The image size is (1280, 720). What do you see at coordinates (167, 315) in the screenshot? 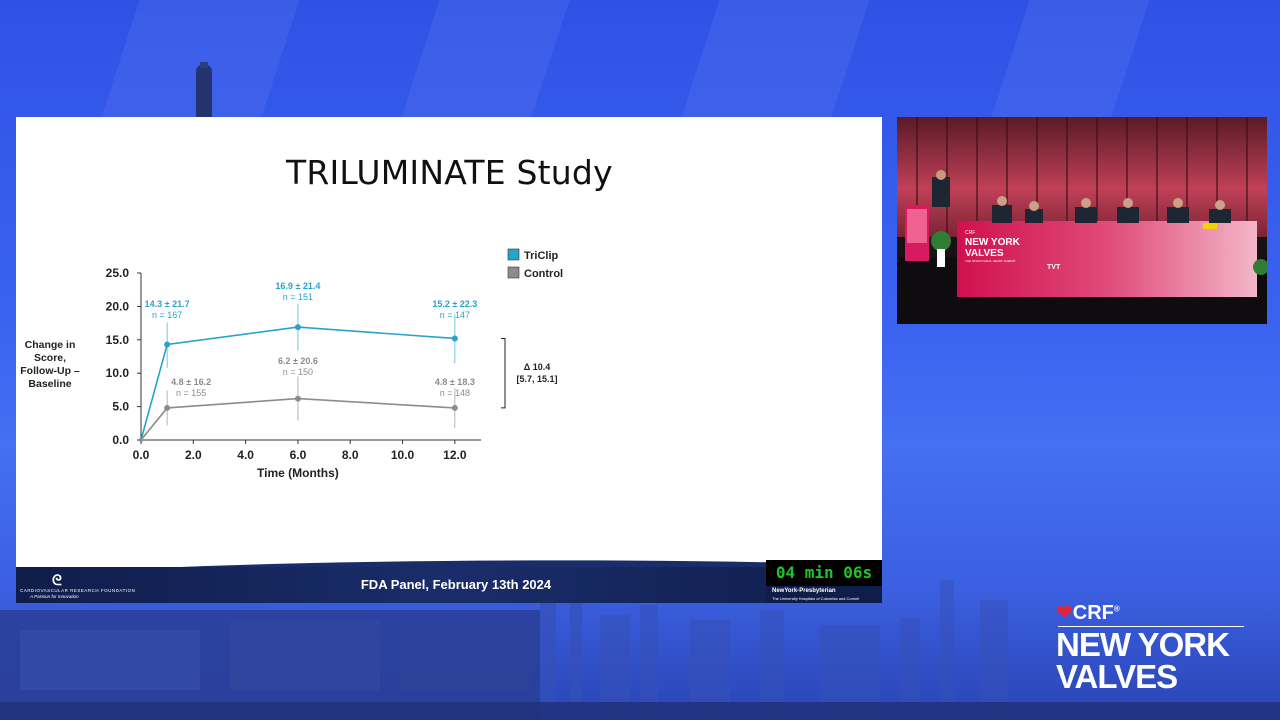
I see `data-label-n: n = 167` at bounding box center [167, 315].